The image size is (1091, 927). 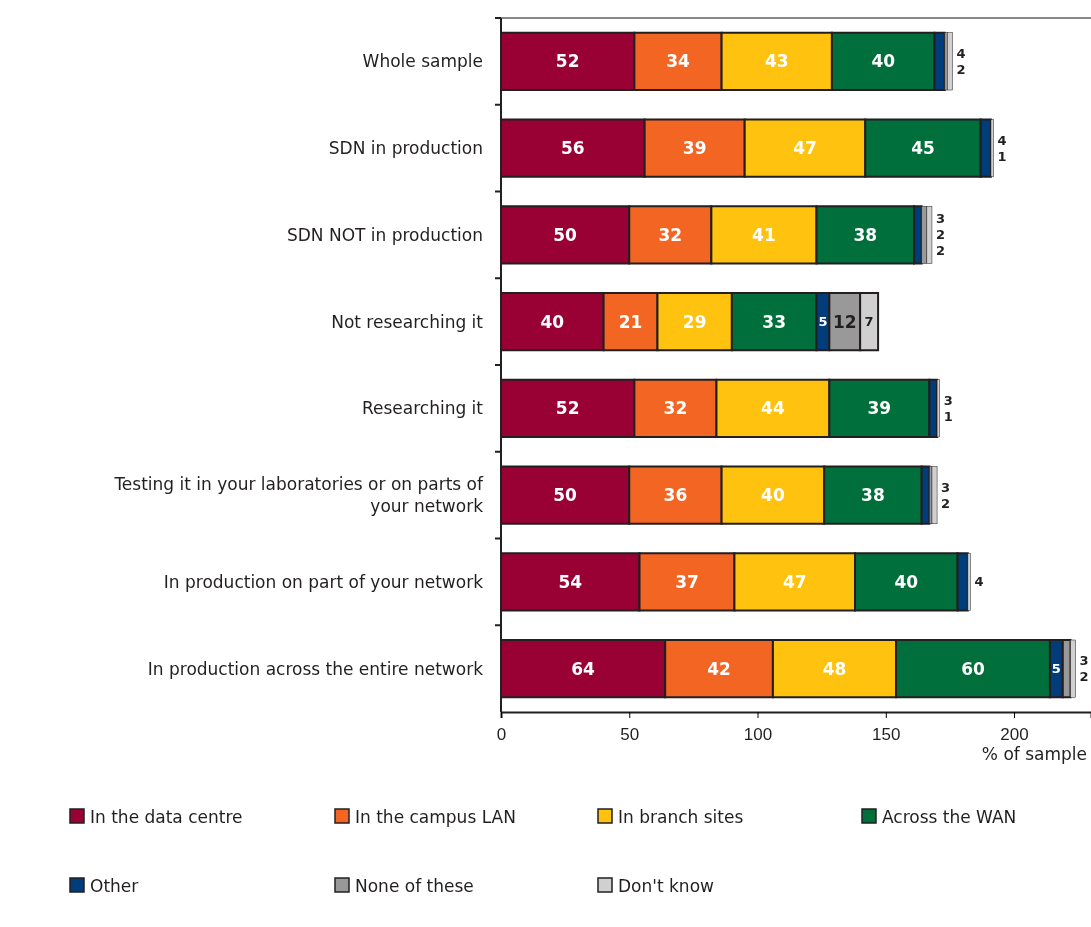 What do you see at coordinates (414, 885) in the screenshot?
I see `legend-label: None of these` at bounding box center [414, 885].